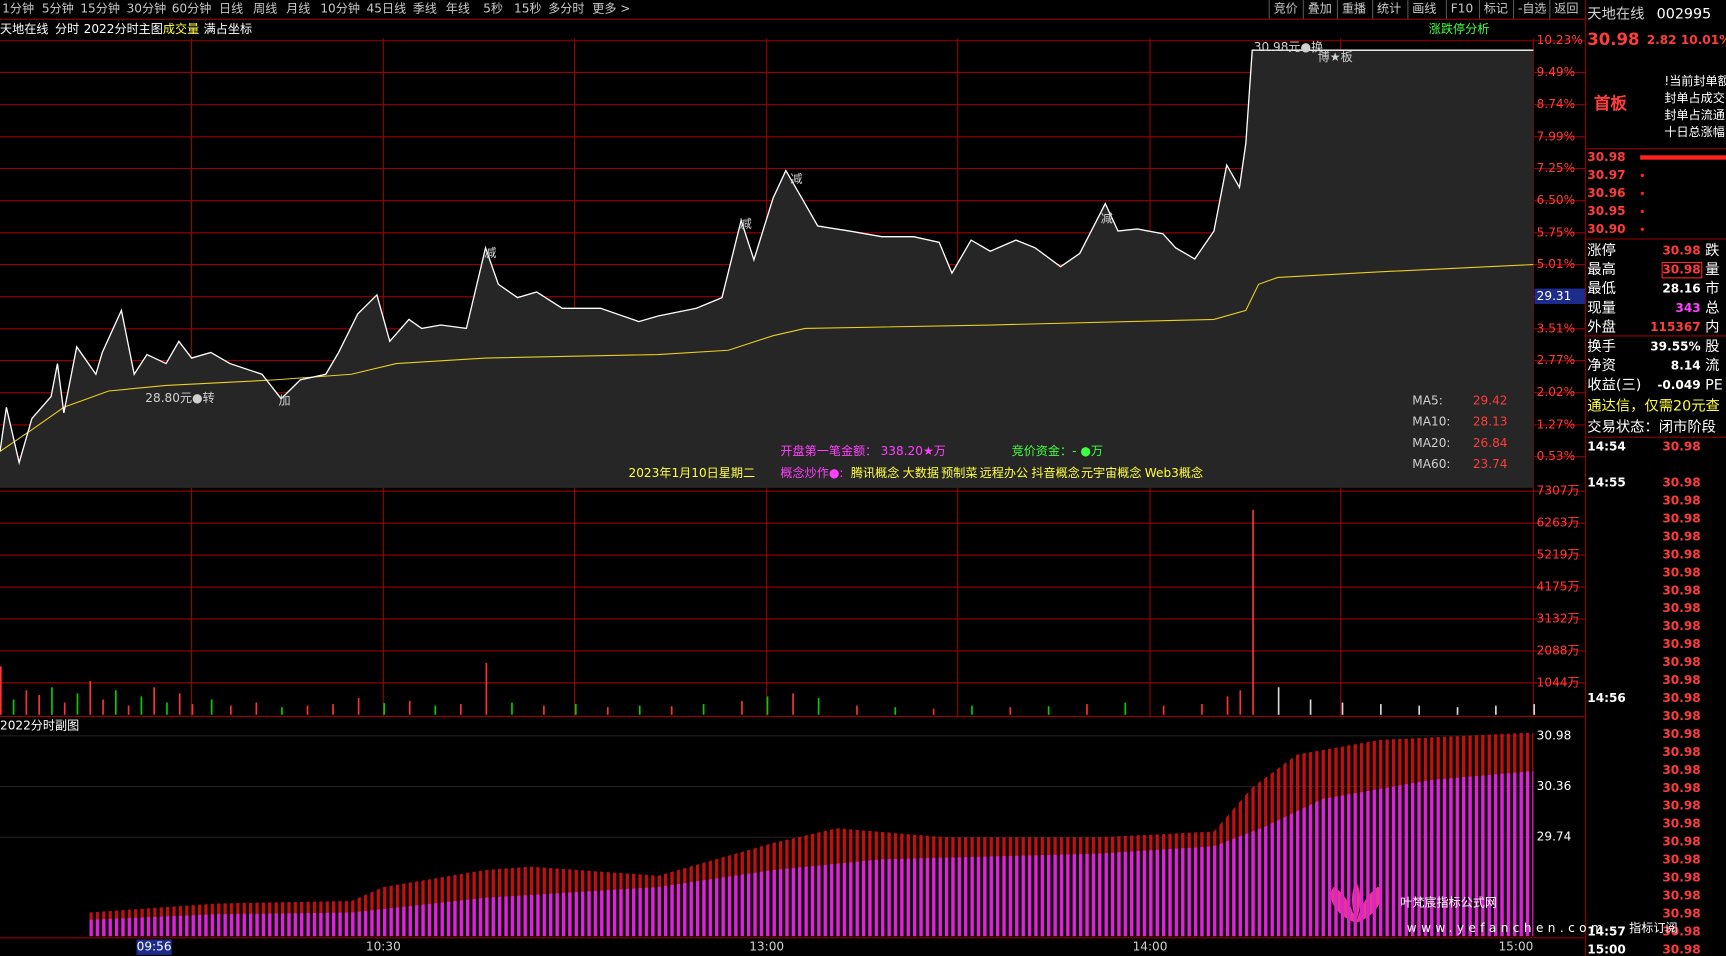 The height and width of the screenshot is (956, 1726). Describe the element at coordinates (231, 8) in the screenshot. I see `period-button: 日线` at that location.